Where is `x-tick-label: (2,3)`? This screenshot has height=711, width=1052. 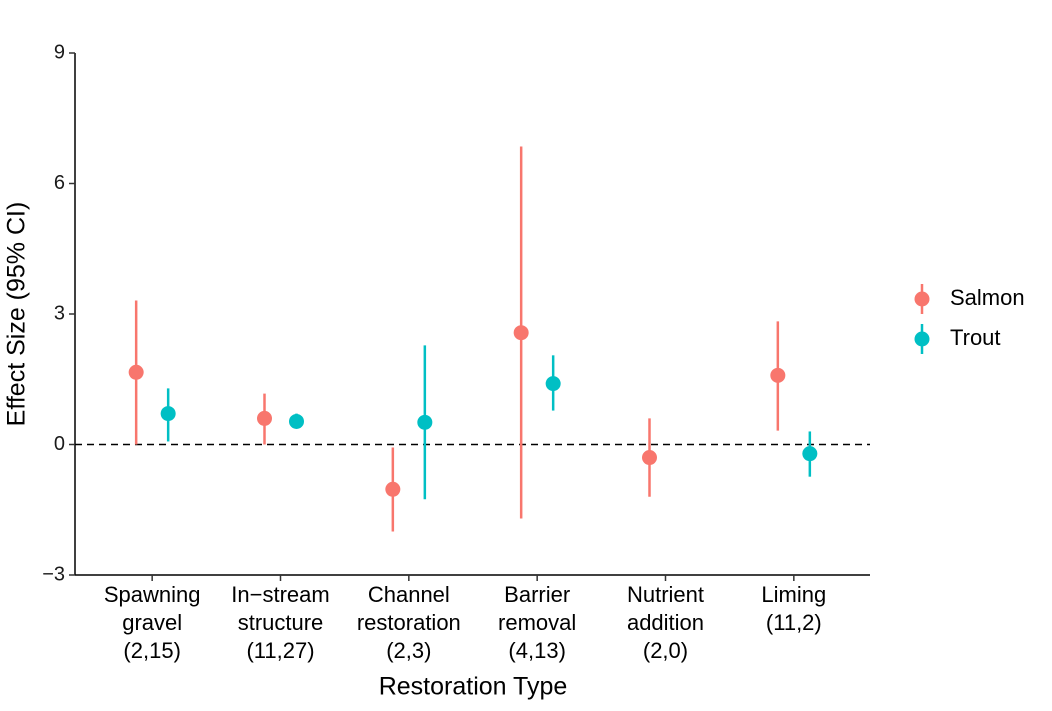
x-tick-label: (2,3) is located at coordinates (408, 650).